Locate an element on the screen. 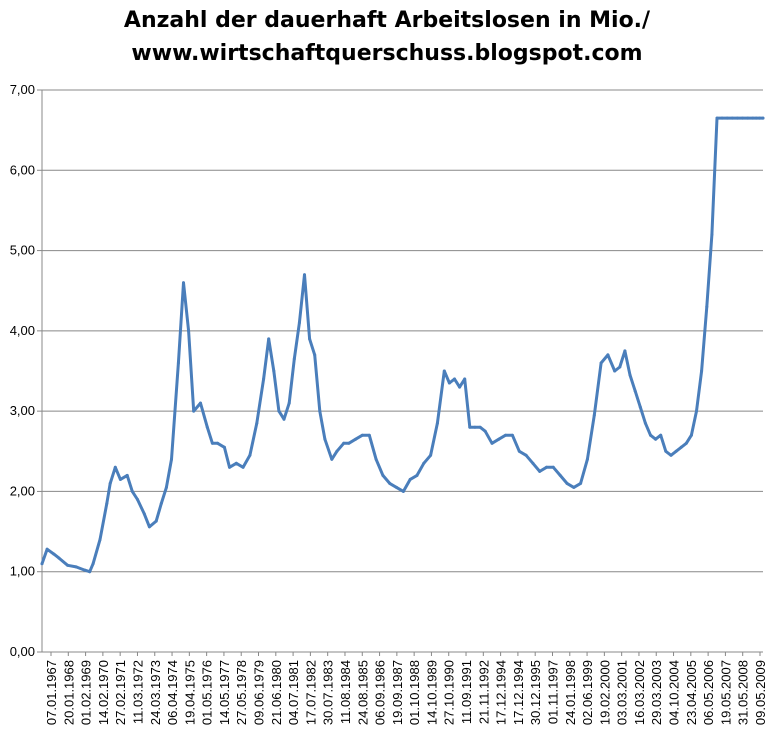  x-tick-label: 11.03.1972 is located at coordinates (137, 692).